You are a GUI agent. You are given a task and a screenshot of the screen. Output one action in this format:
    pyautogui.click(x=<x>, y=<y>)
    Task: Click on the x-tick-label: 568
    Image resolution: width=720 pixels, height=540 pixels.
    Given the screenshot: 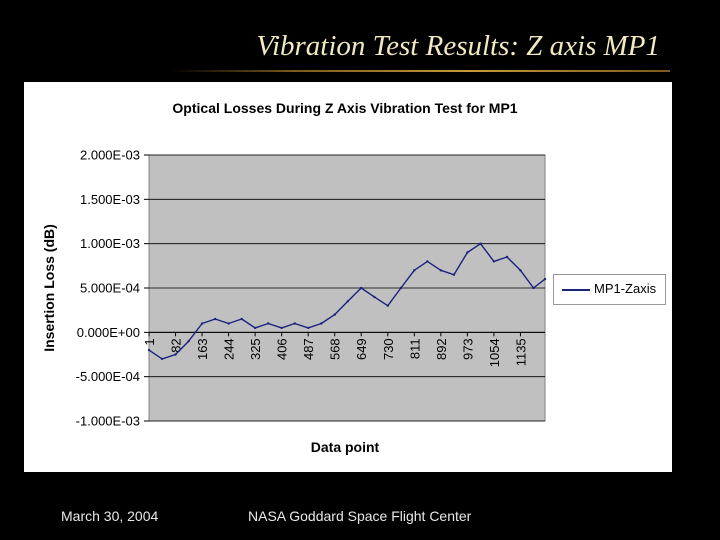 What is the action you would take?
    pyautogui.click(x=335, y=349)
    